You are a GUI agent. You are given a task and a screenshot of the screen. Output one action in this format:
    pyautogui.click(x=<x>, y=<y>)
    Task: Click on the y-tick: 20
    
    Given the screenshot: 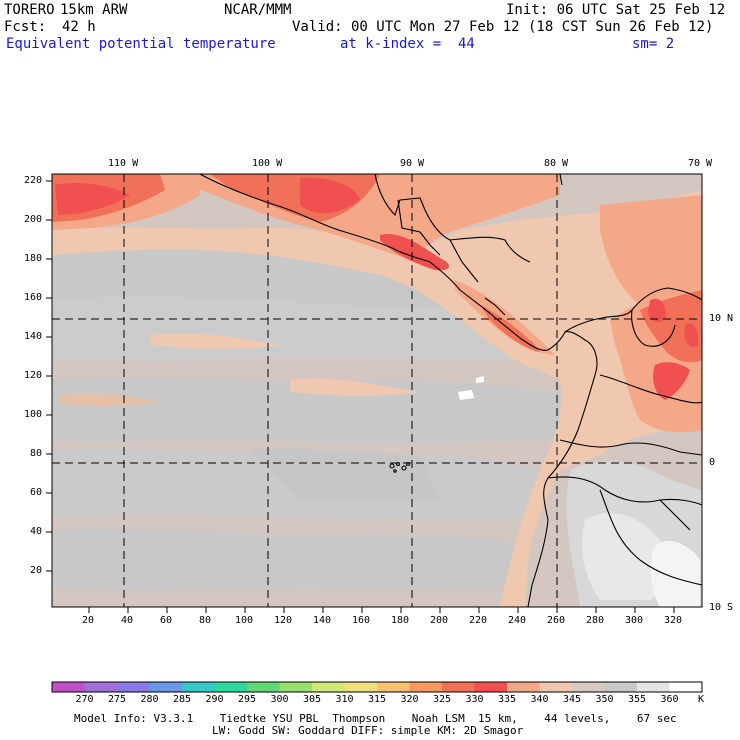 What is the action you would take?
    pyautogui.click(x=36, y=570)
    